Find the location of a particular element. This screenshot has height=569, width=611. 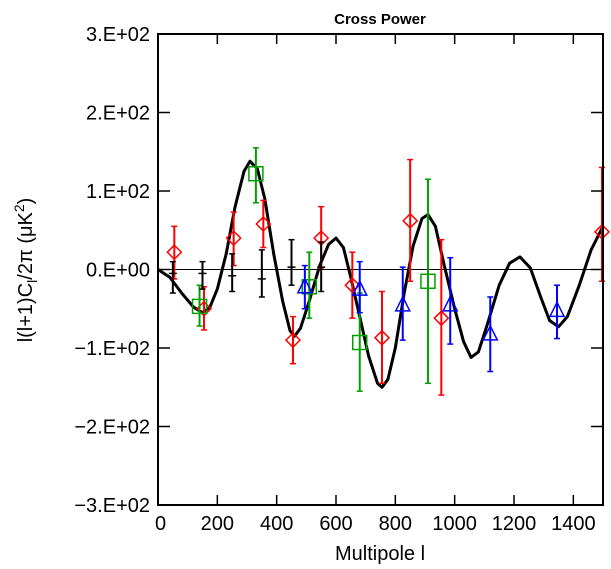

y-axis-label-close: ) is located at coordinates (26, 201).